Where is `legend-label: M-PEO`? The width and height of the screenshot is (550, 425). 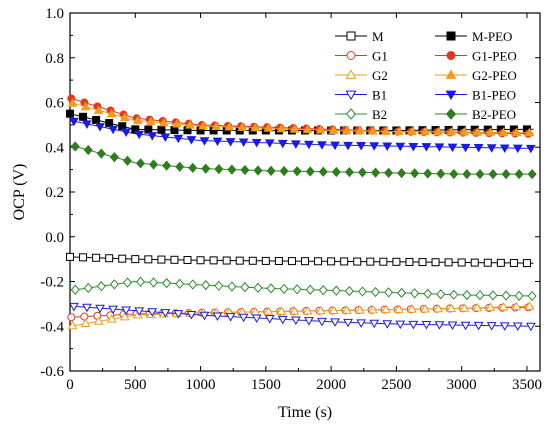 legend-label: M-PEO is located at coordinates (492, 36).